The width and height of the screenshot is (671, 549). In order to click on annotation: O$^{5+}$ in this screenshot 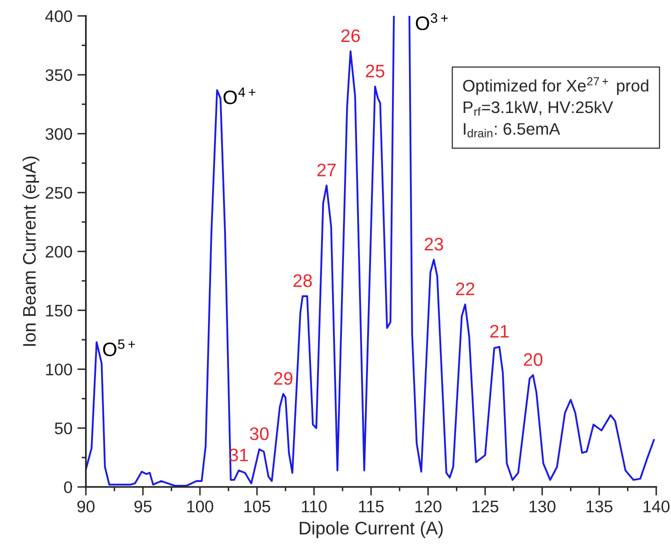, I will do `click(119, 347)`.